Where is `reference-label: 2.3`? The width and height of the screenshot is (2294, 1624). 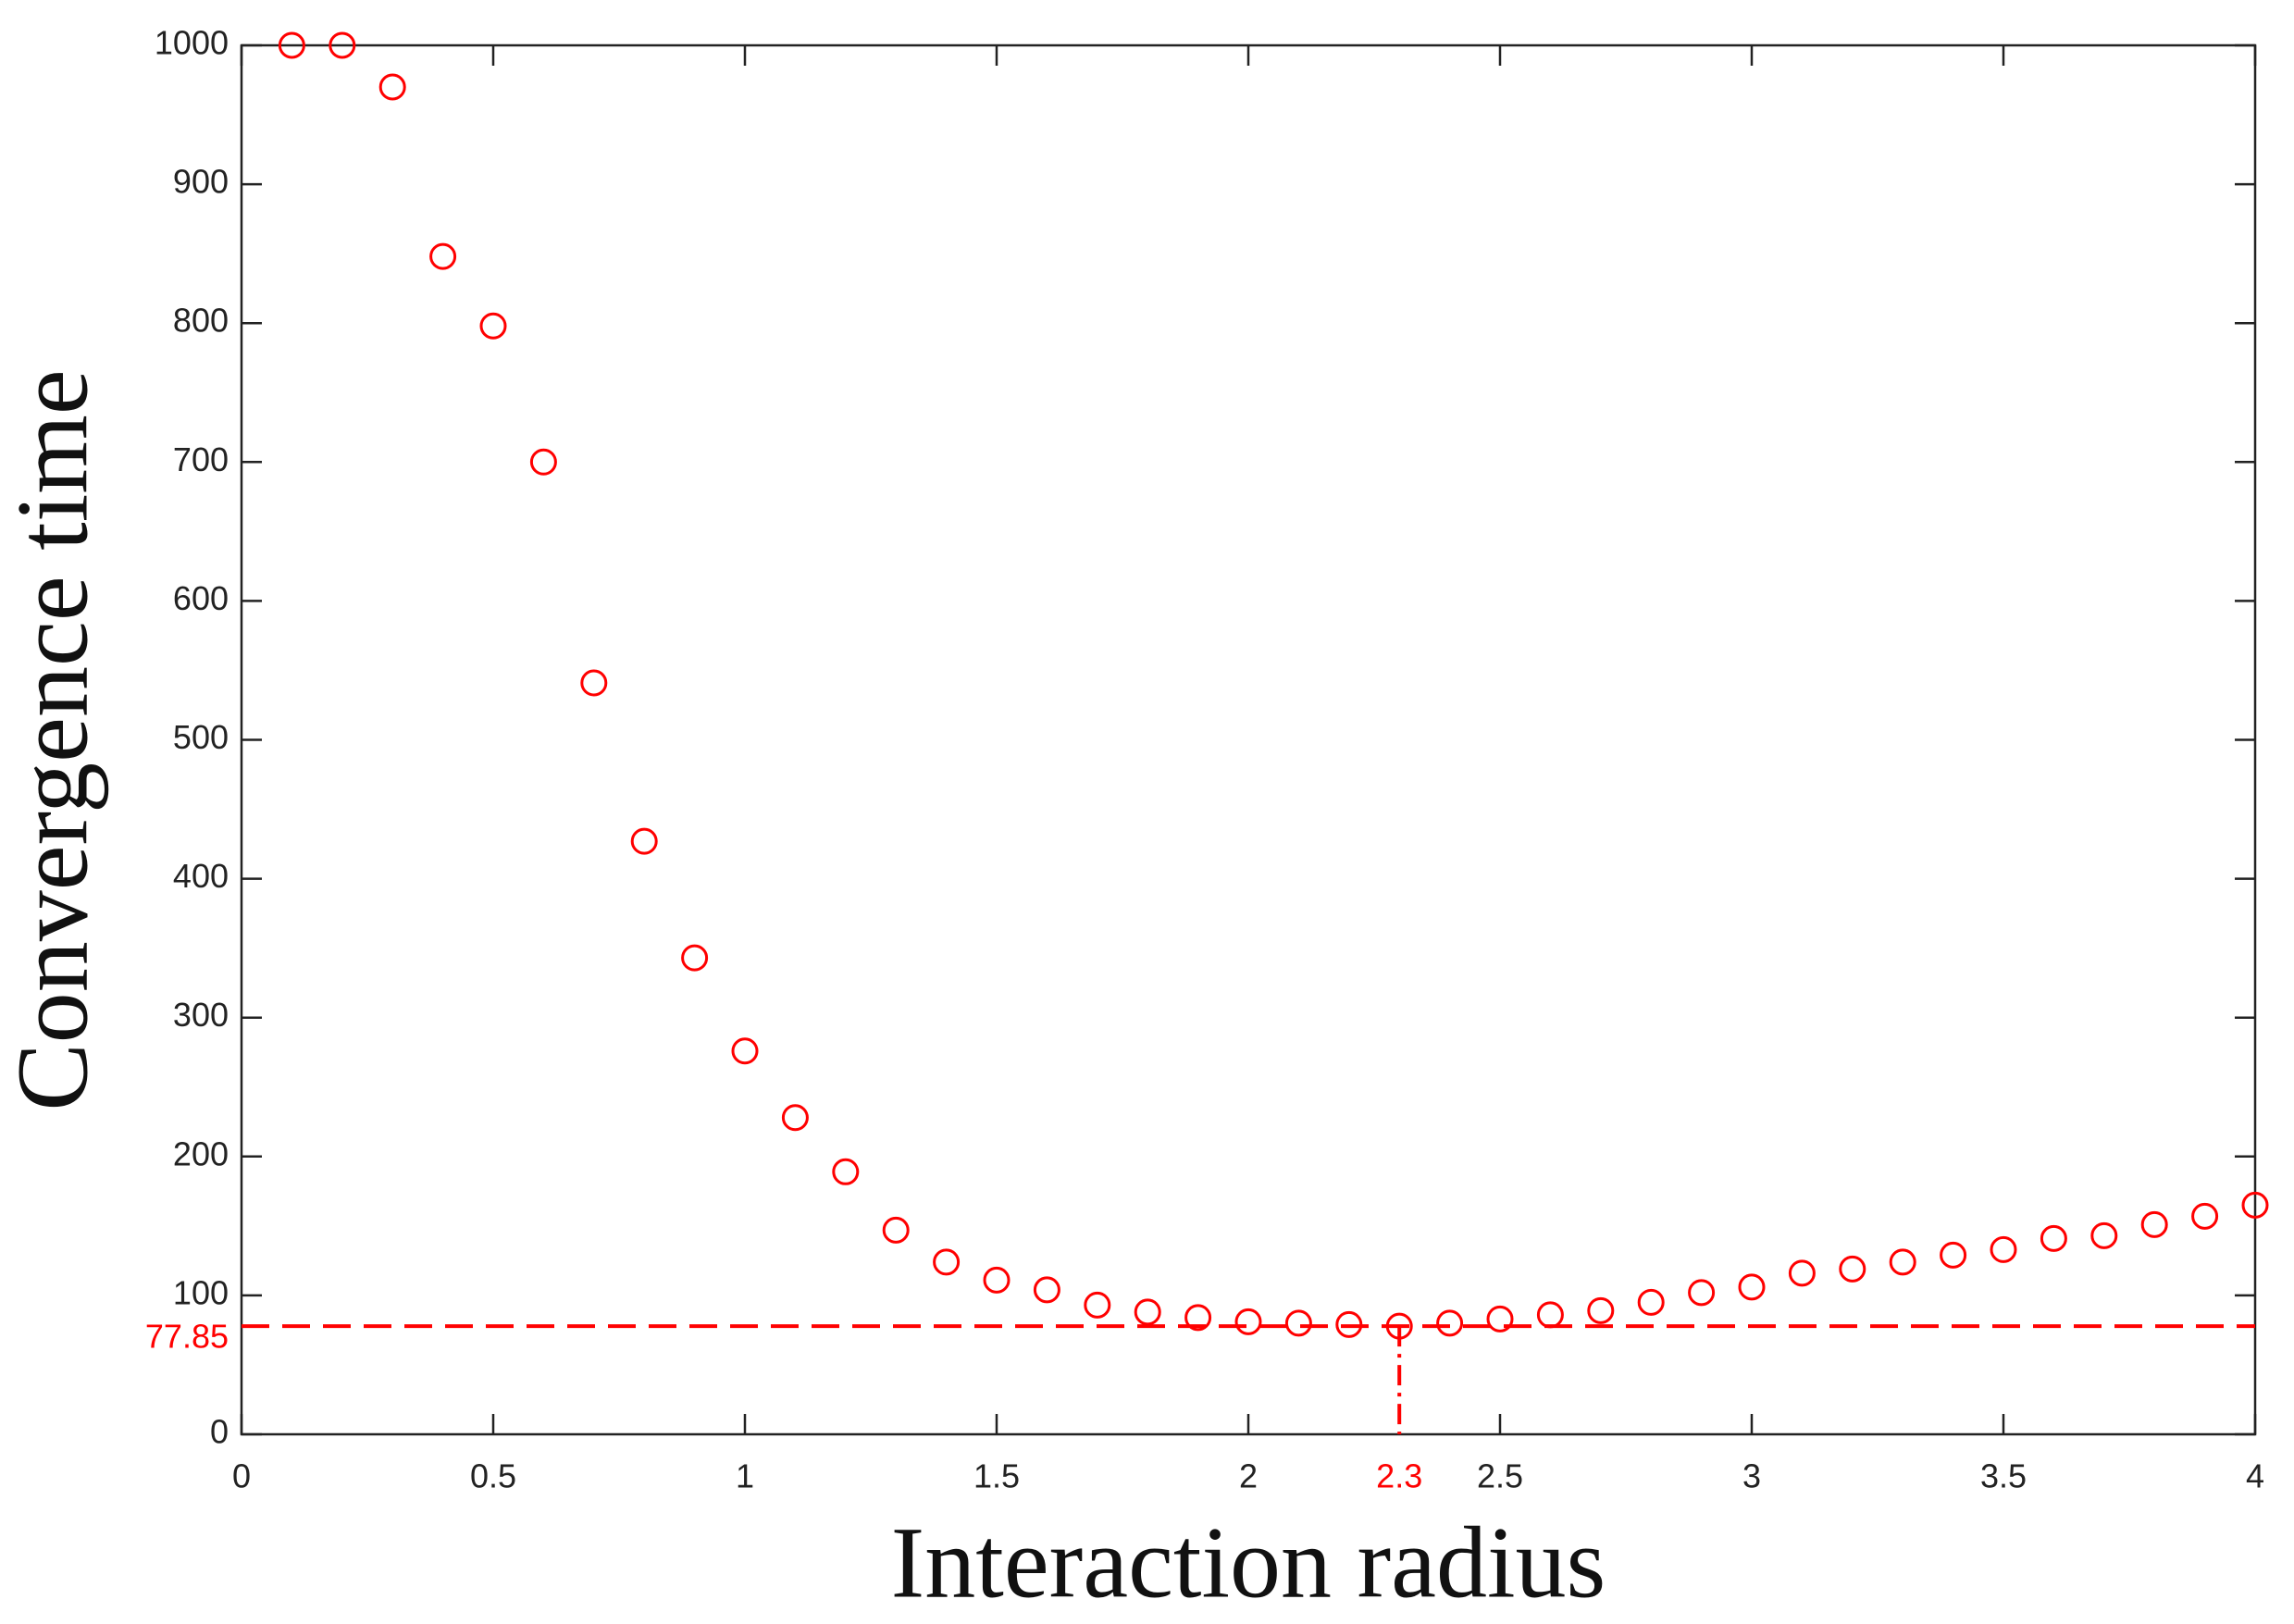 reference-label: 2.3 is located at coordinates (1399, 1476).